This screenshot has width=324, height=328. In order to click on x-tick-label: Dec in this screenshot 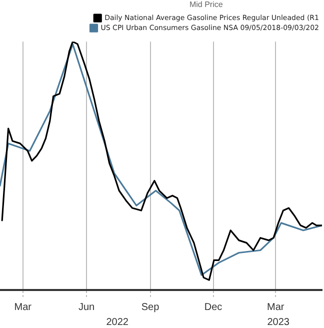, I will do `click(213, 307)`.